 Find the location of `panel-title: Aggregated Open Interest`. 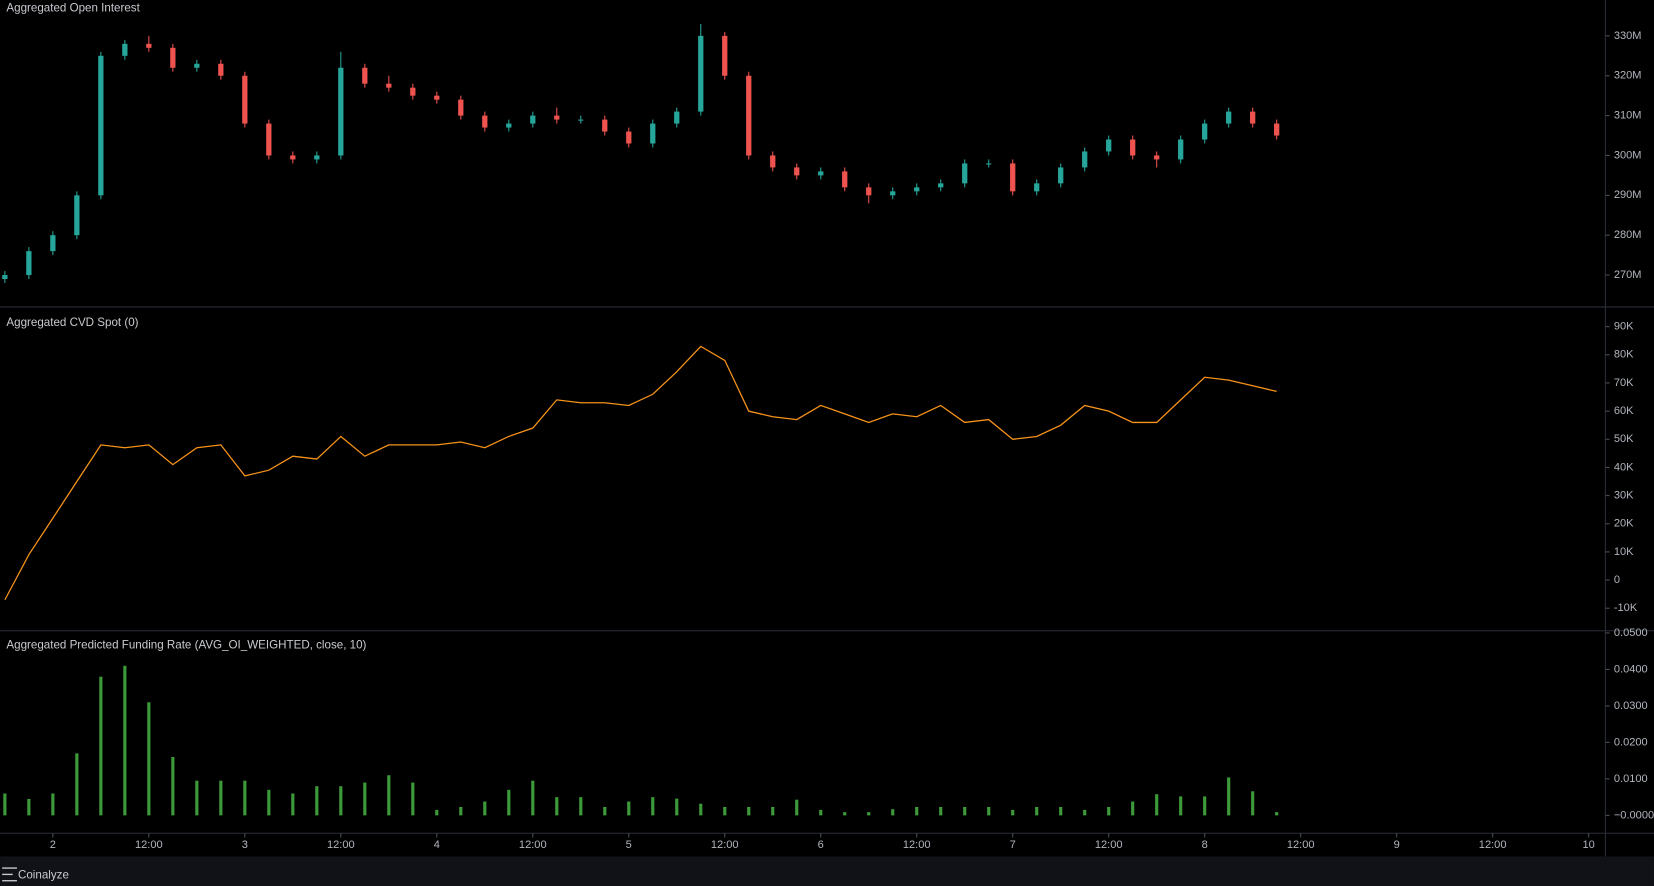

panel-title: Aggregated Open Interest is located at coordinates (73, 8).